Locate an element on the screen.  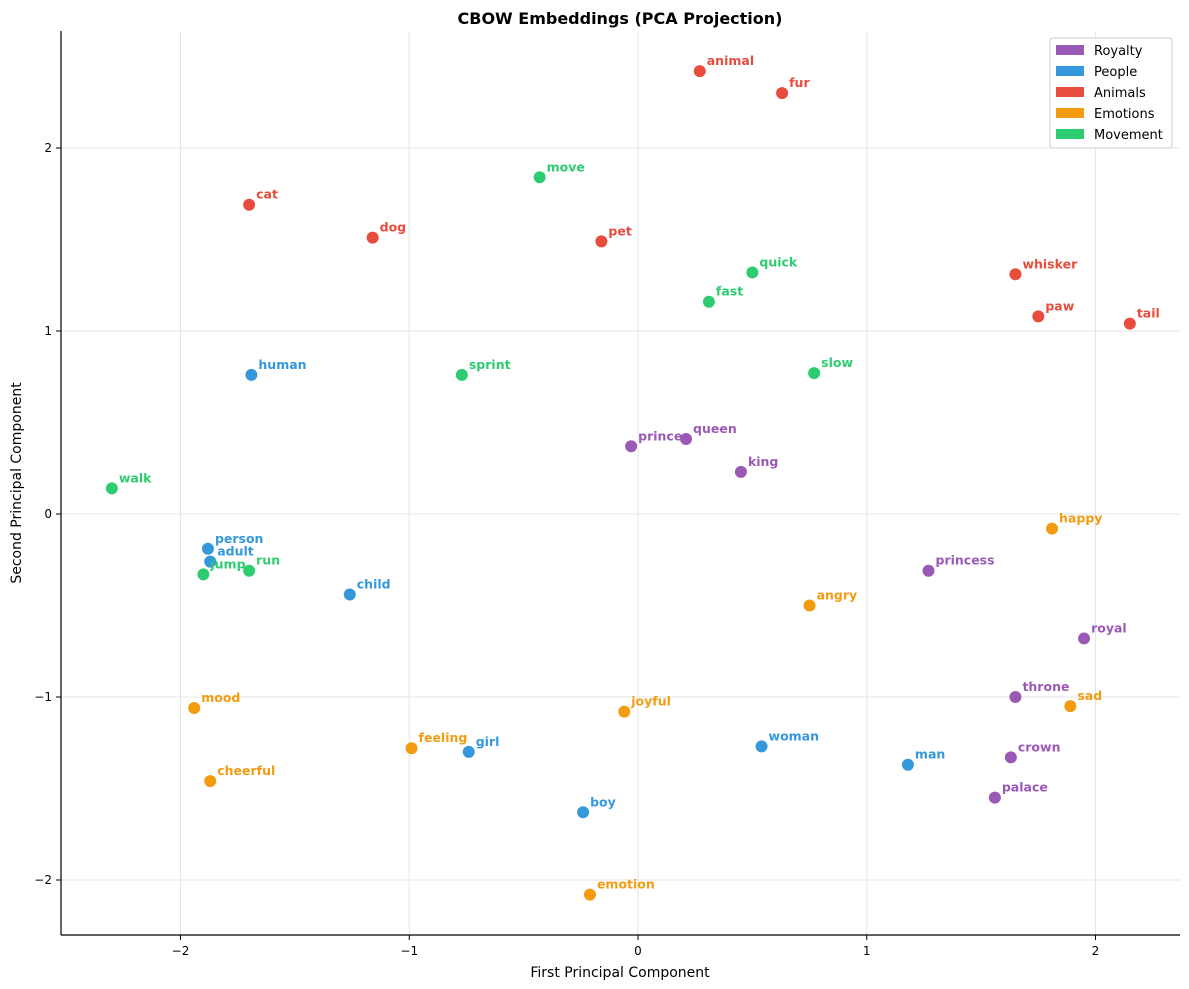
data-point-whisker: whisker is located at coordinates (1043, 268).